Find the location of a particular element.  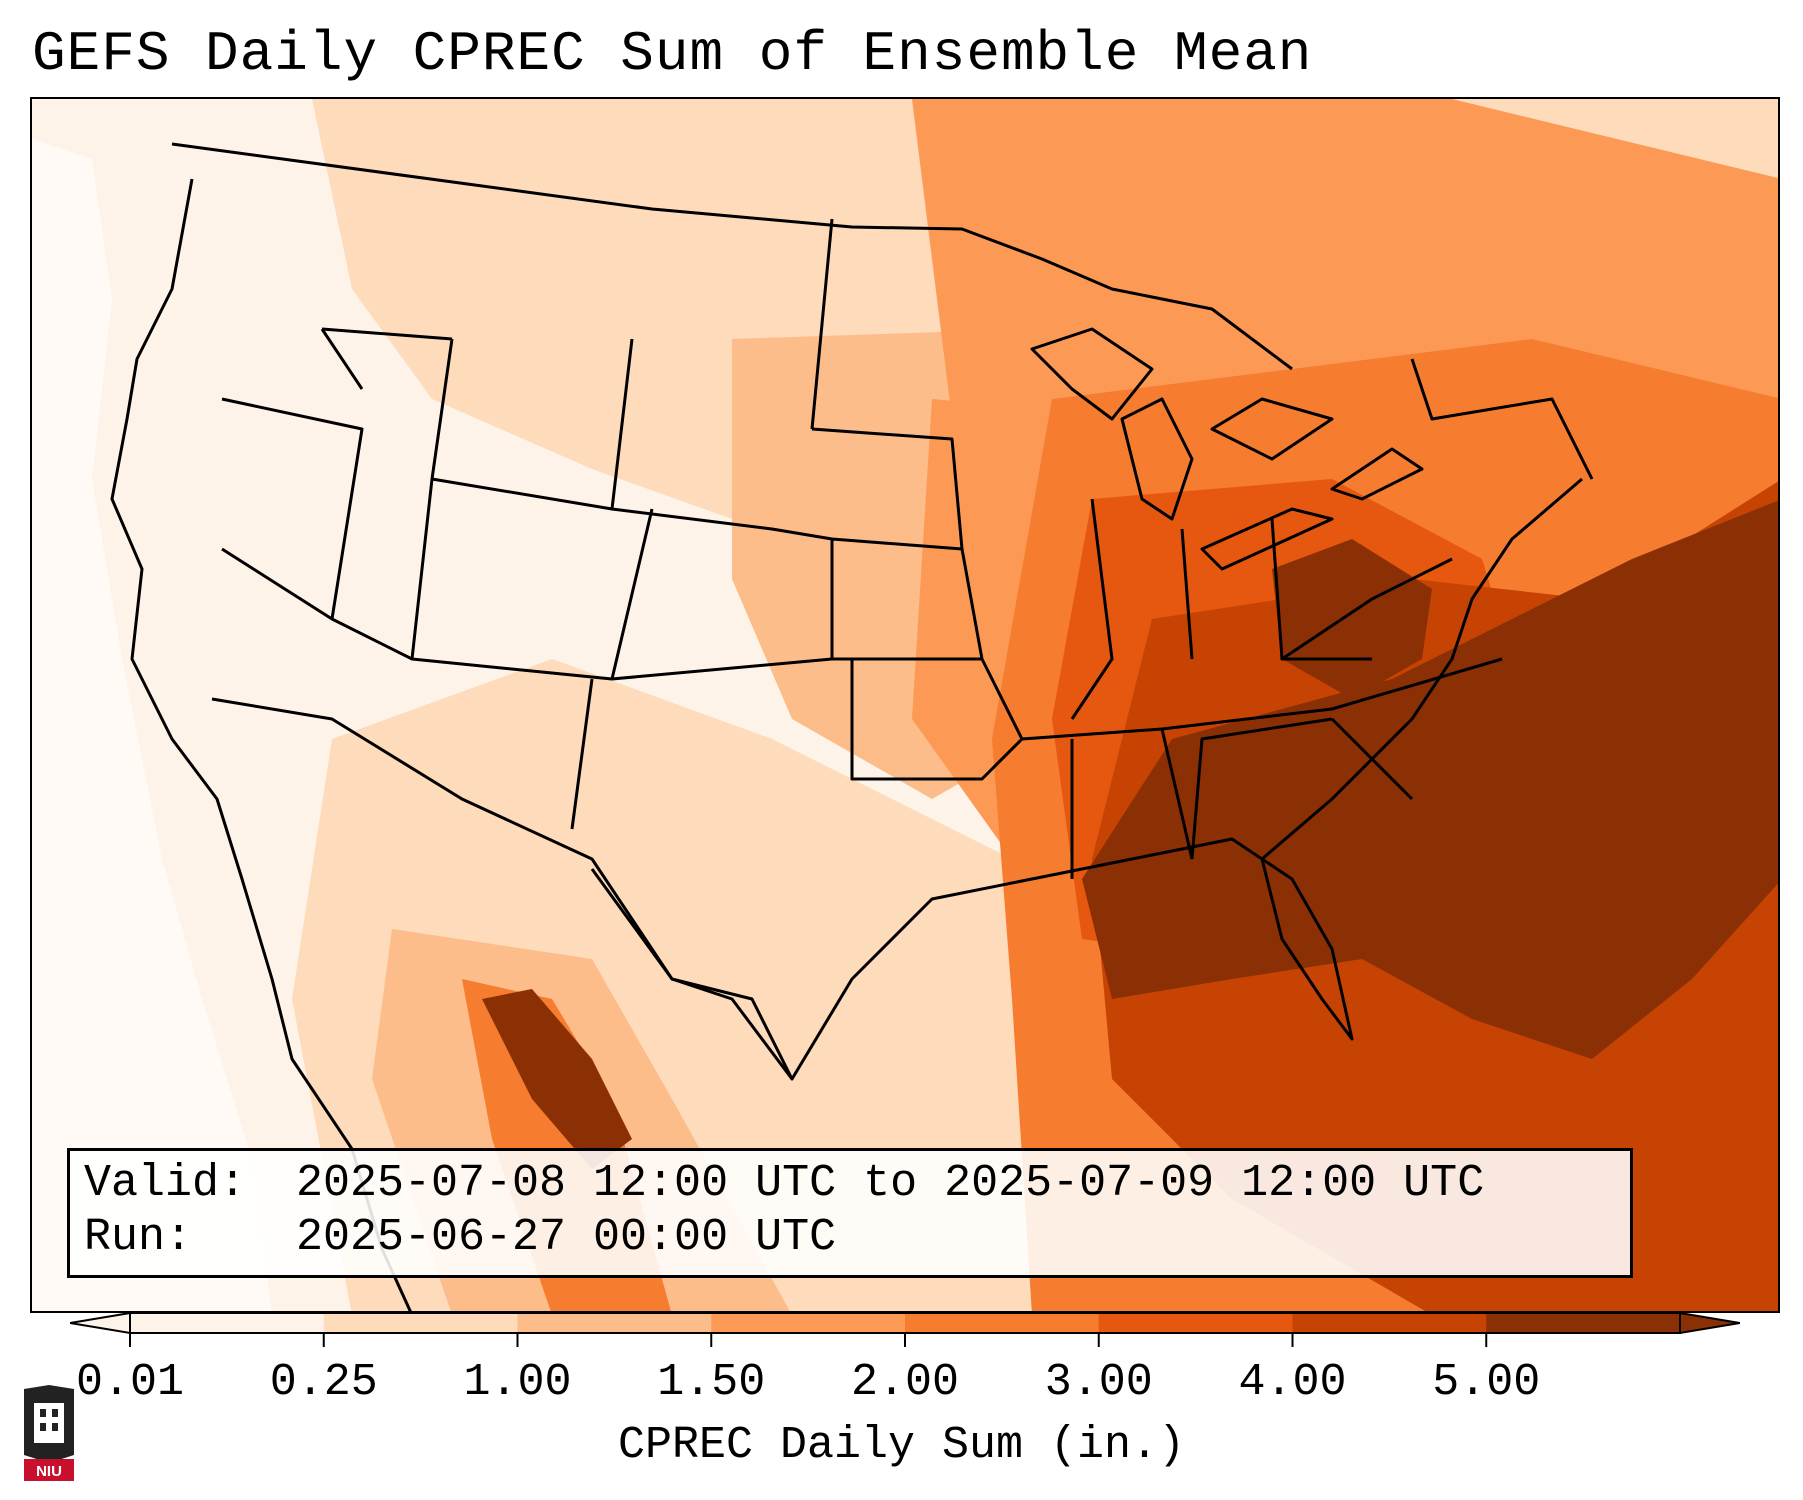

colorbar-extend-high is located at coordinates (1709, 1324).